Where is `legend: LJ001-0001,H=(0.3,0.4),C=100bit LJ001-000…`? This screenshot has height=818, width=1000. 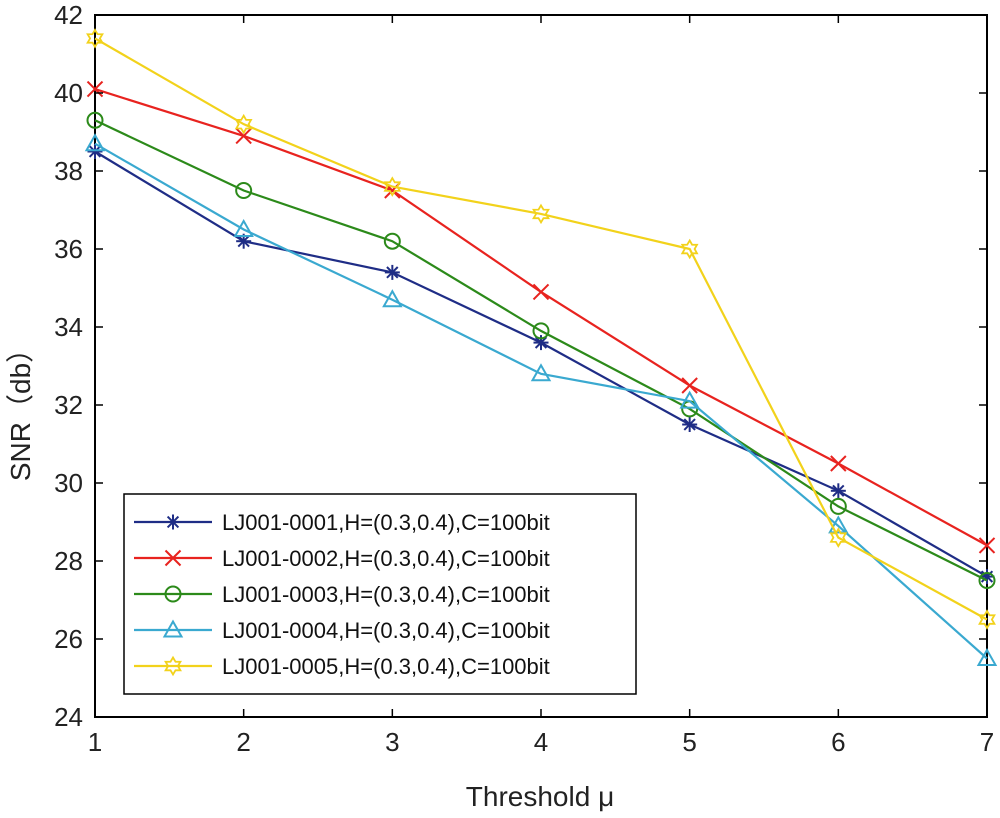 legend: LJ001-0001,H=(0.3,0.4),C=100bit LJ001-000… is located at coordinates (380, 594).